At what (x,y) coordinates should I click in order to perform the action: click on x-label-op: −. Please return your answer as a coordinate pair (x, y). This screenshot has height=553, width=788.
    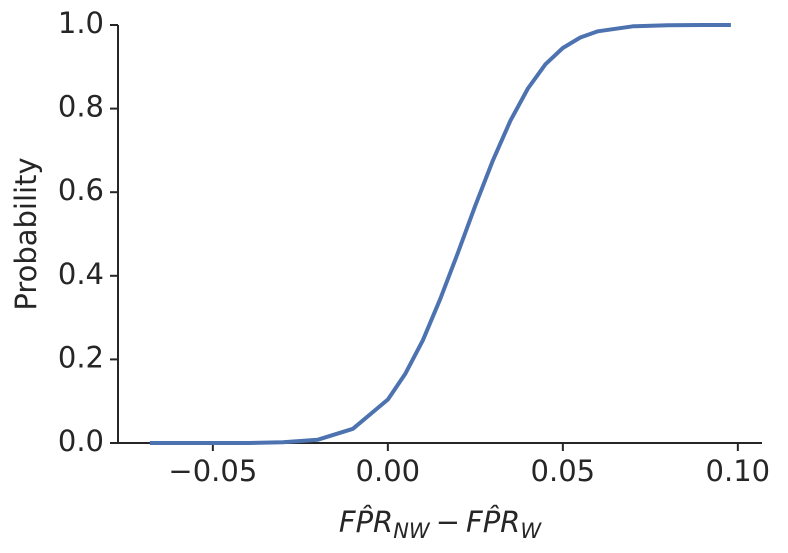
    Looking at the image, I should click on (448, 522).